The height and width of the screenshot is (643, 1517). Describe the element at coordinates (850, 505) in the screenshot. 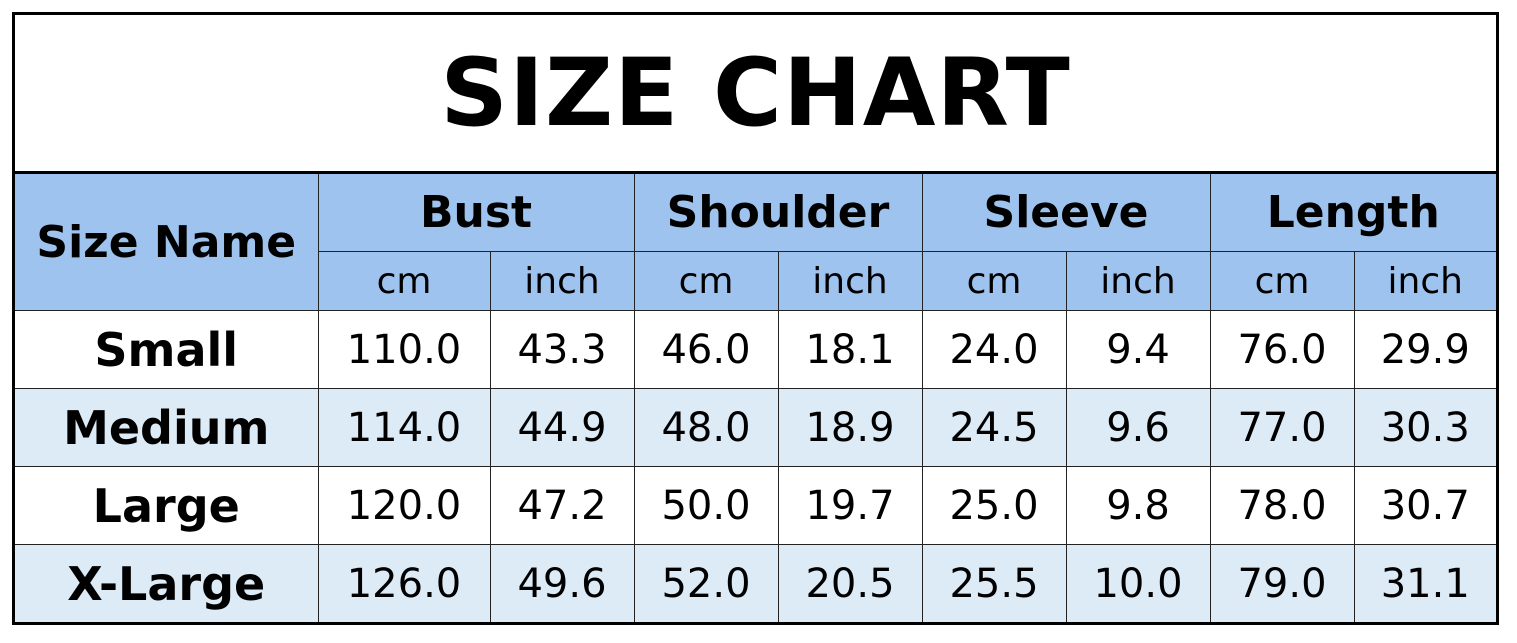

I see `measurement-cell: 19.7` at that location.